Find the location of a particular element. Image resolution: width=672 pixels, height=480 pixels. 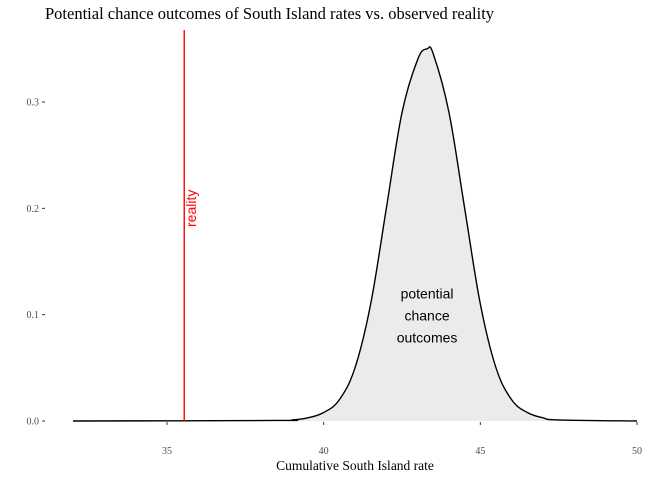

x-axis-title: Cumulative South Island rate is located at coordinates (355, 465).